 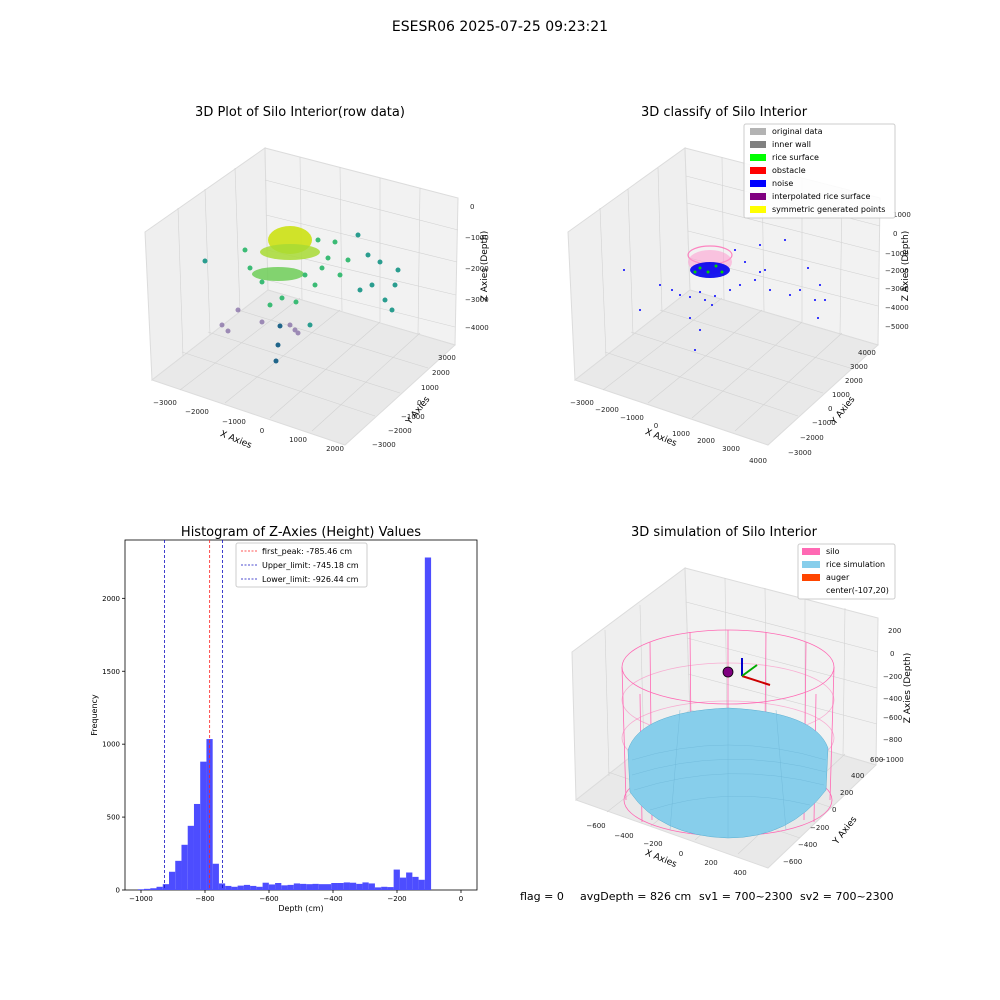 I want to click on x-tick-label: 0, so click(x=461, y=899).